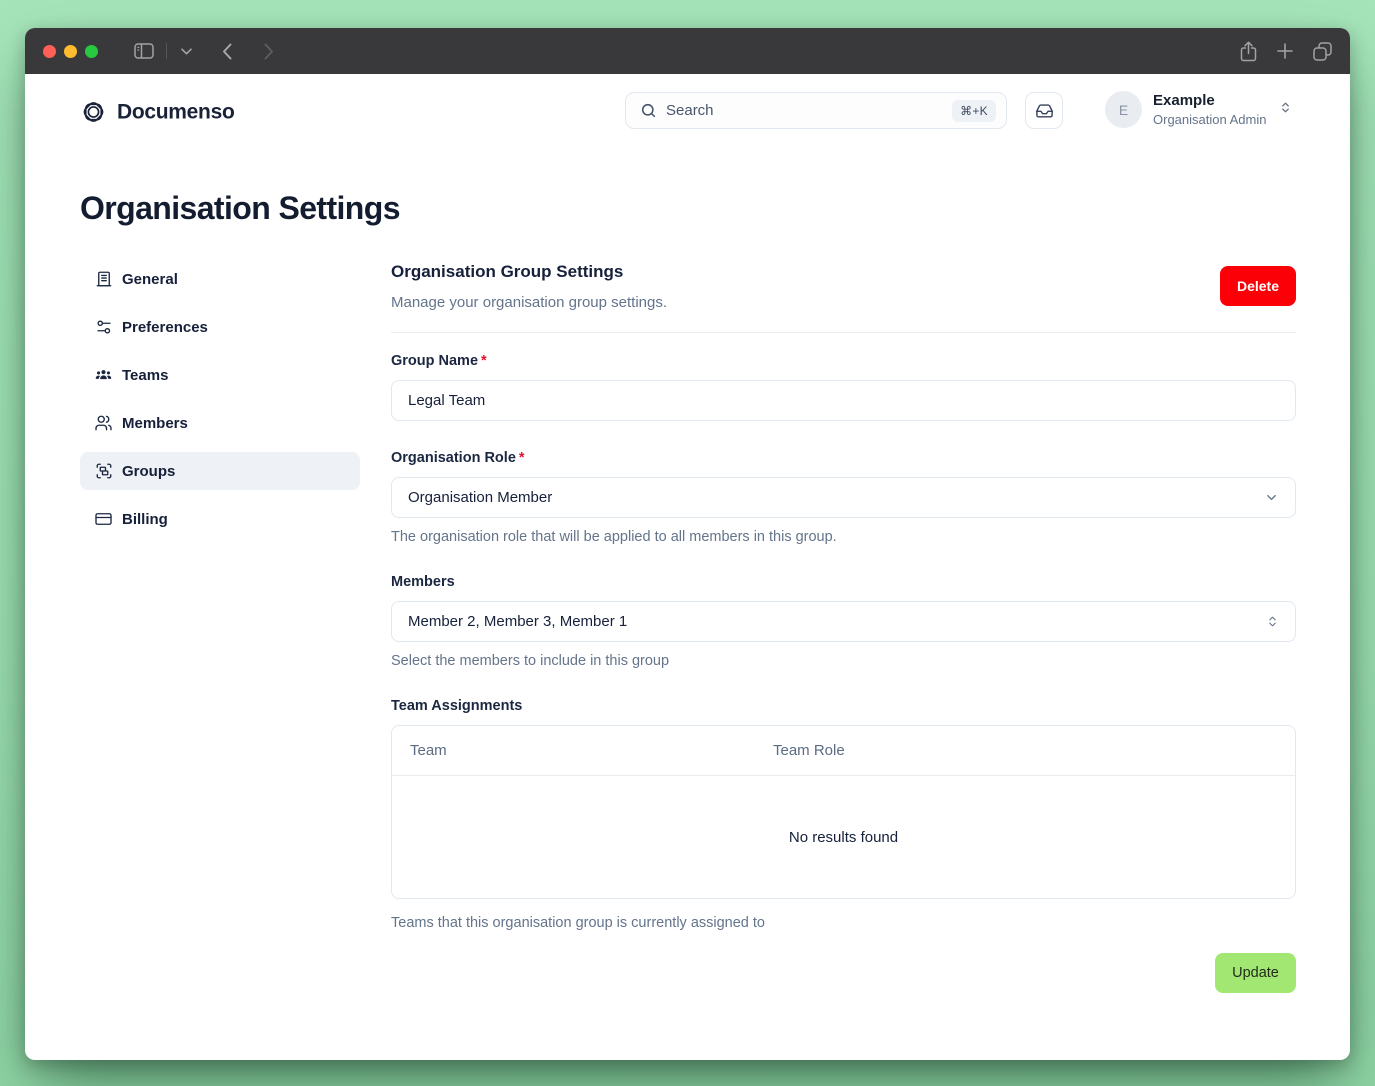 Image resolution: width=1375 pixels, height=1086 pixels. Describe the element at coordinates (176, 111) in the screenshot. I see `brand-name: Documenso` at that location.